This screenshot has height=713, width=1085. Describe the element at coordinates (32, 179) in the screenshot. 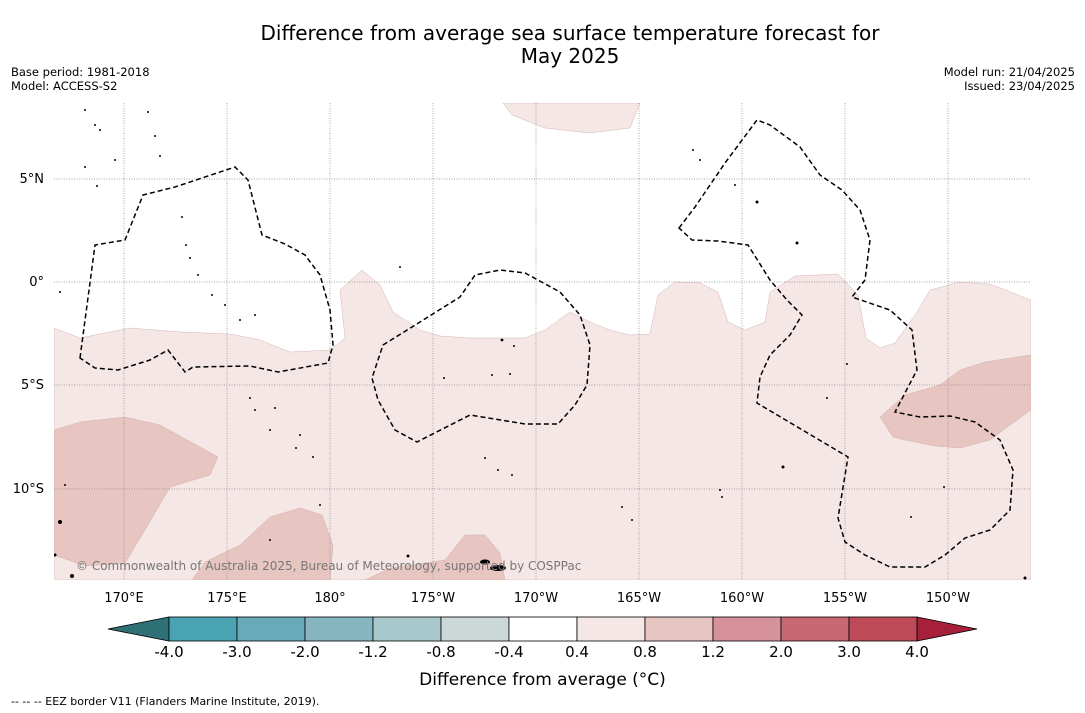

I see `lat-label-5n: 5°N` at that location.